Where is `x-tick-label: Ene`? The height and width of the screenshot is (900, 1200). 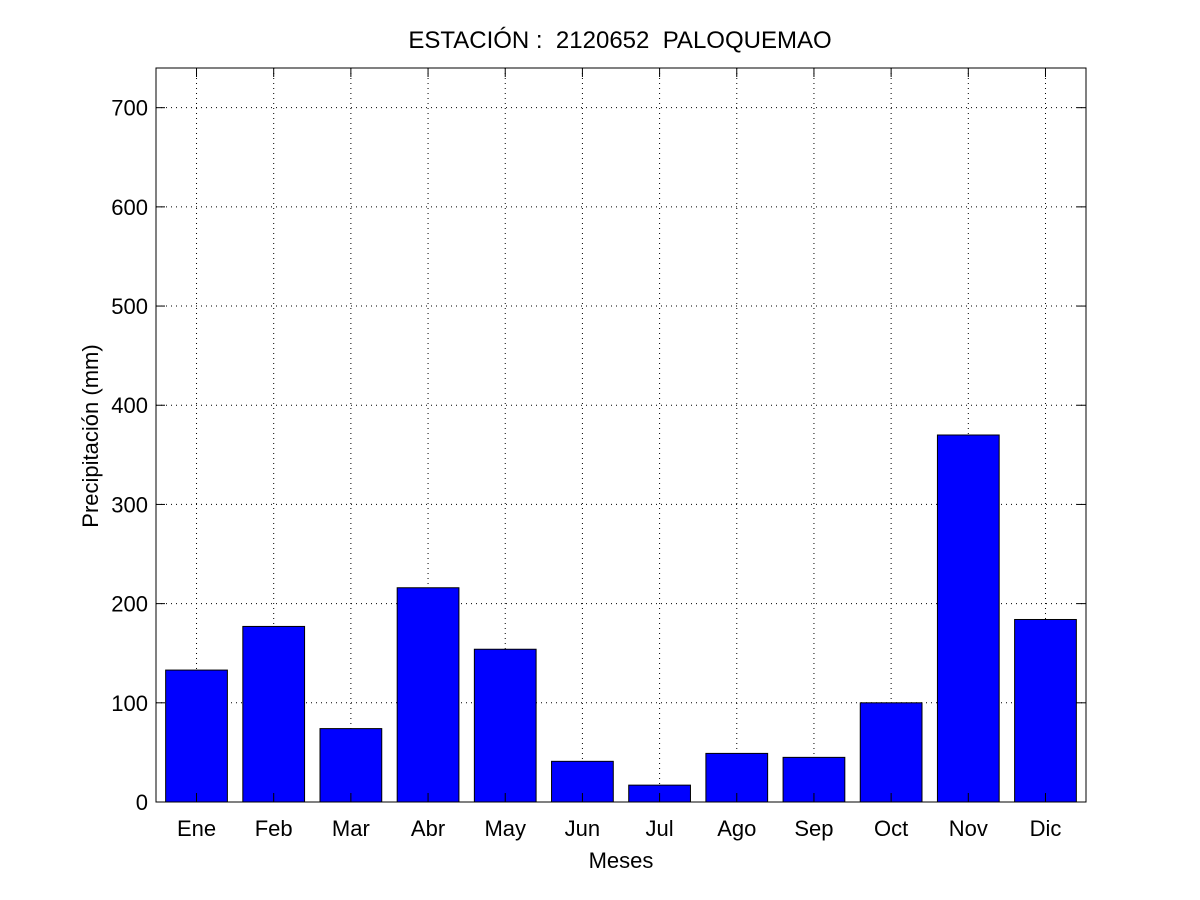 x-tick-label: Ene is located at coordinates (196, 828).